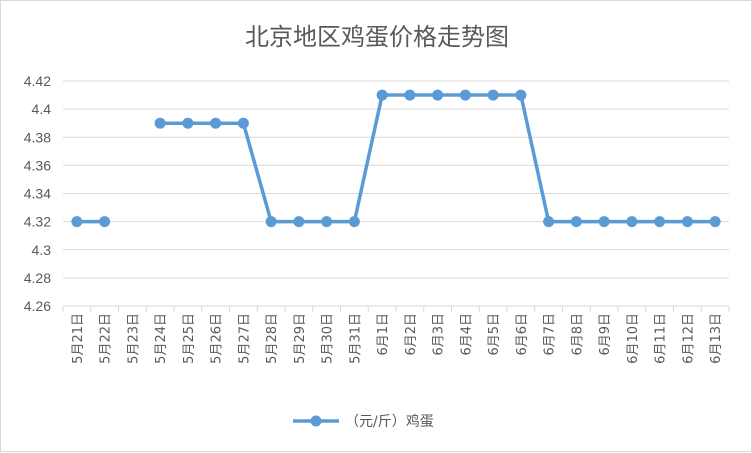 The height and width of the screenshot is (453, 752). I want to click on y-tick-label: 4.34, so click(37, 194).